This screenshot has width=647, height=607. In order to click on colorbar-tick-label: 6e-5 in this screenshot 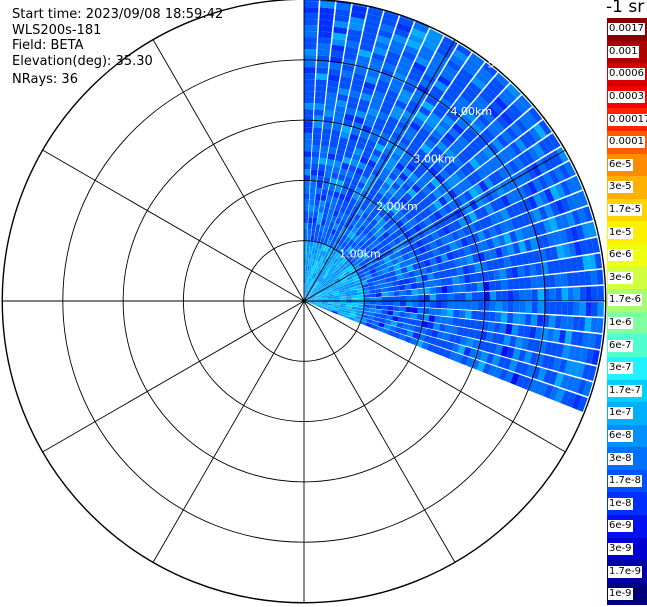, I will do `click(620, 164)`.